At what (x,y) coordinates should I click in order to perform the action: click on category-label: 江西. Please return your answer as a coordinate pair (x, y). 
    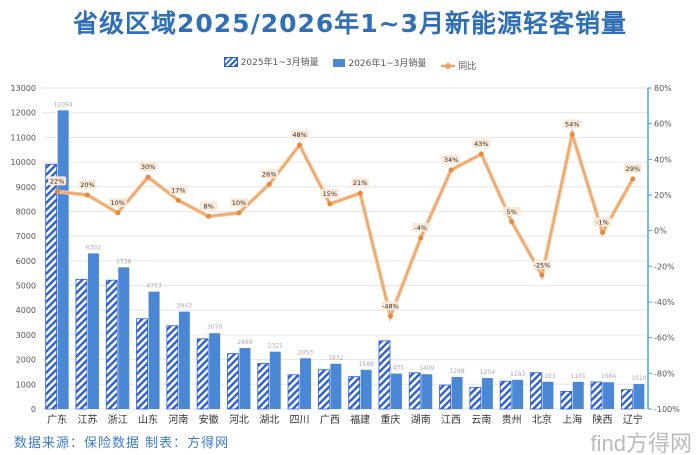
    Looking at the image, I should click on (451, 420).